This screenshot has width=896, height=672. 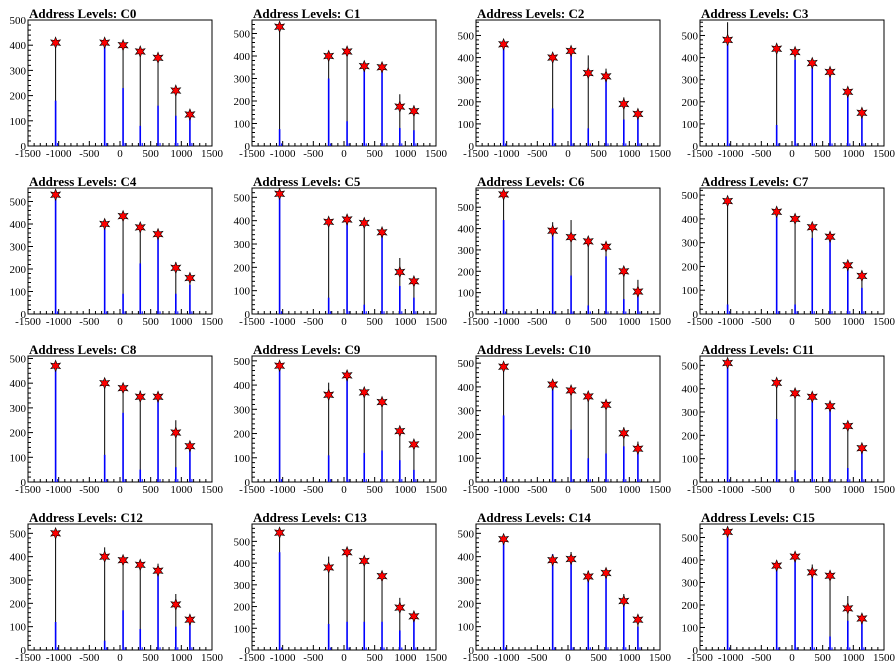 I want to click on chart-title: Address Levels: C7, so click(x=755, y=181).